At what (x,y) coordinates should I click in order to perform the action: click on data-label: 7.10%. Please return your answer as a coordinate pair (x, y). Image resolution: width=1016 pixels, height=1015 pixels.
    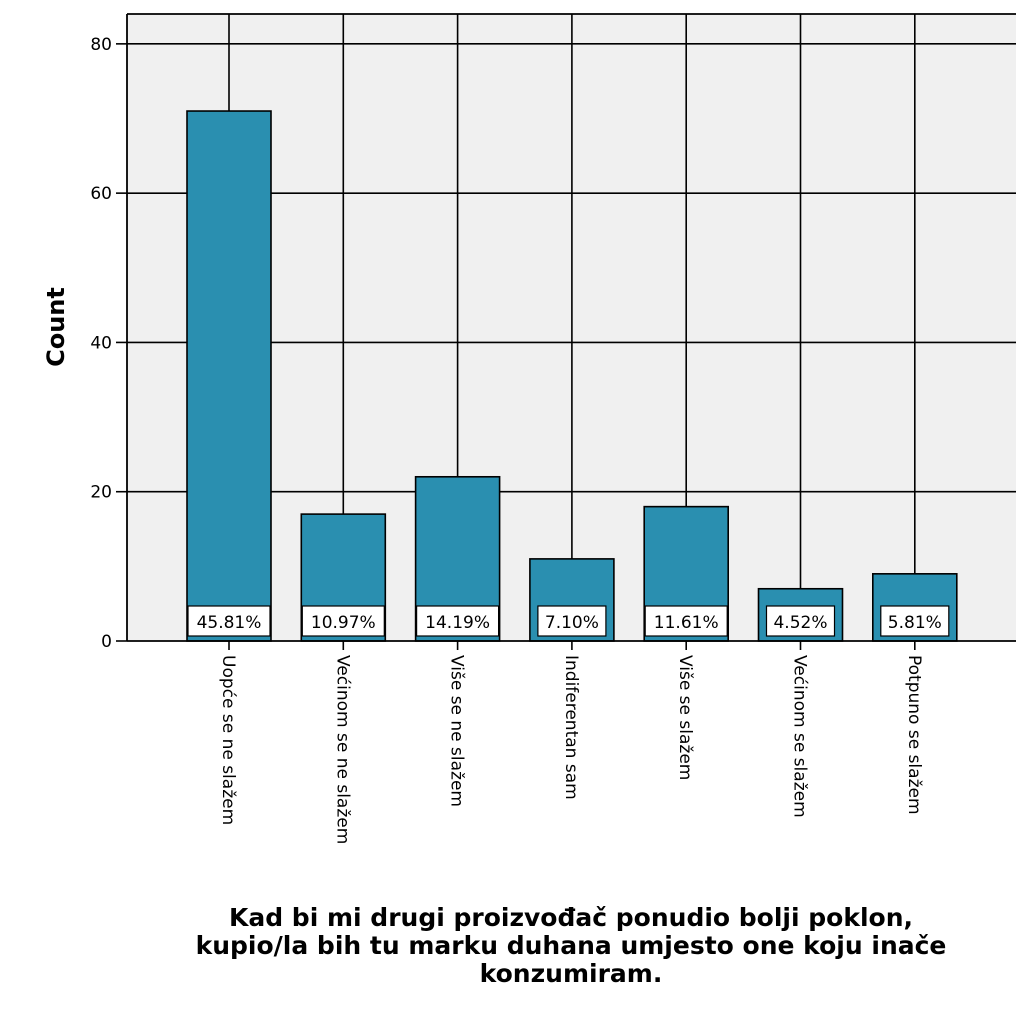
    Looking at the image, I should click on (572, 623).